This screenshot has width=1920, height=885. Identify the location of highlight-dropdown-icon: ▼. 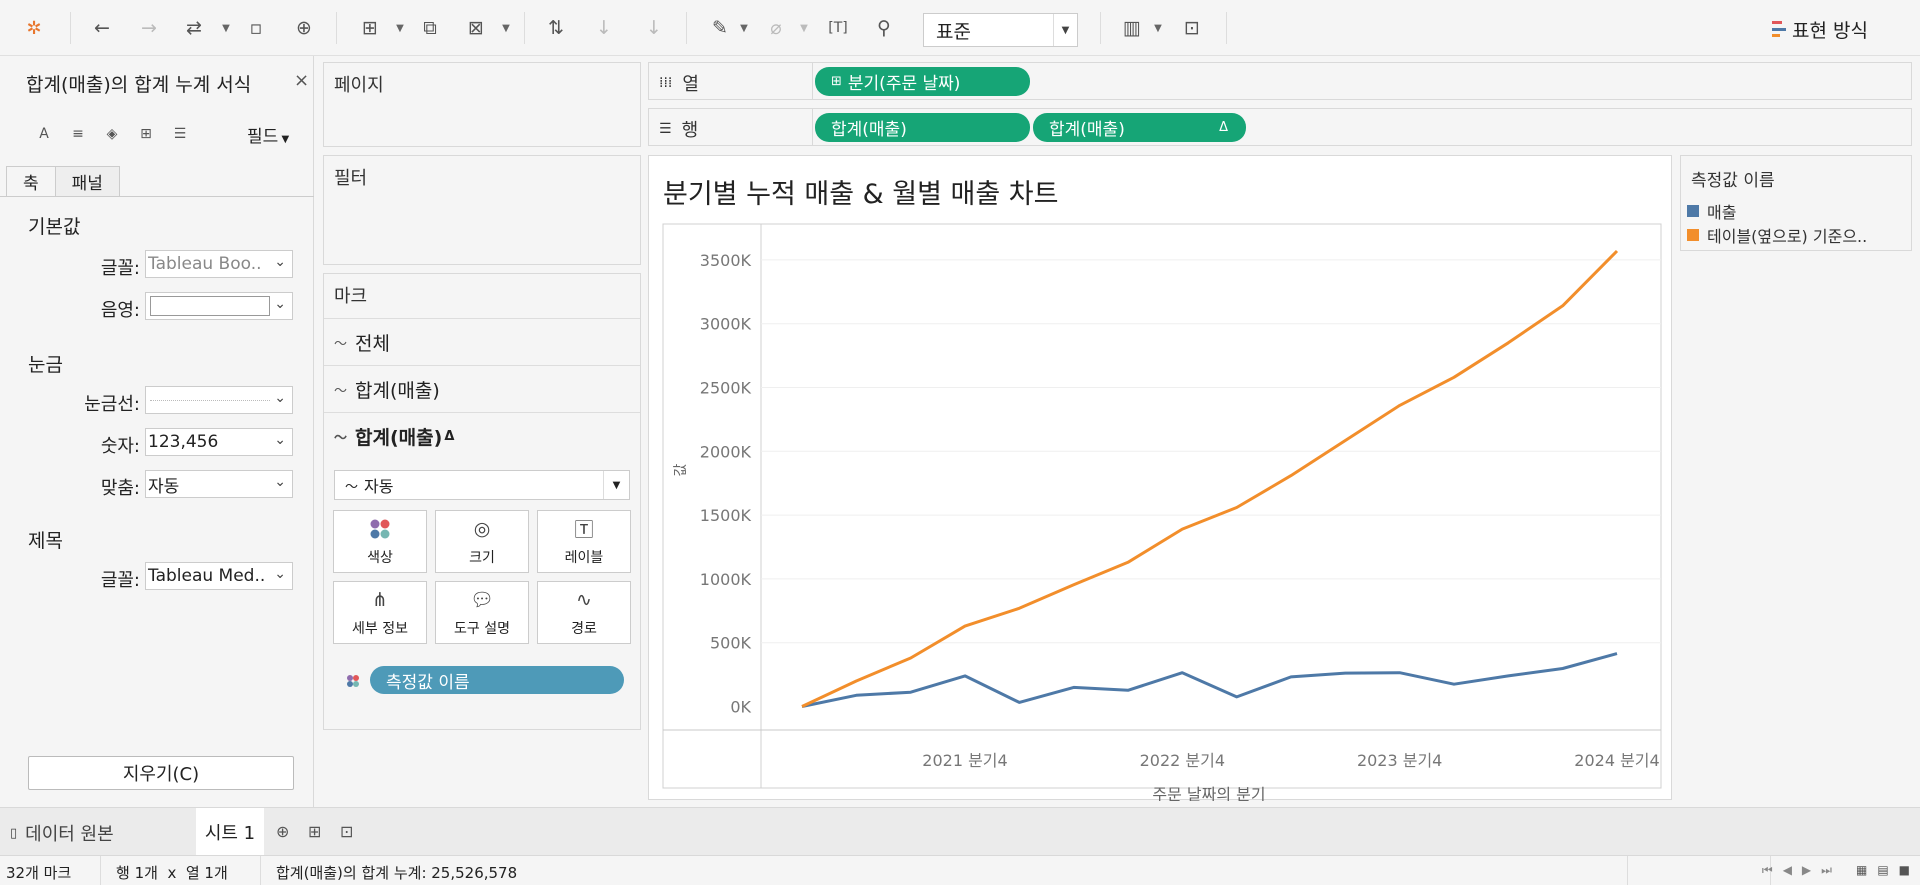
(744, 28).